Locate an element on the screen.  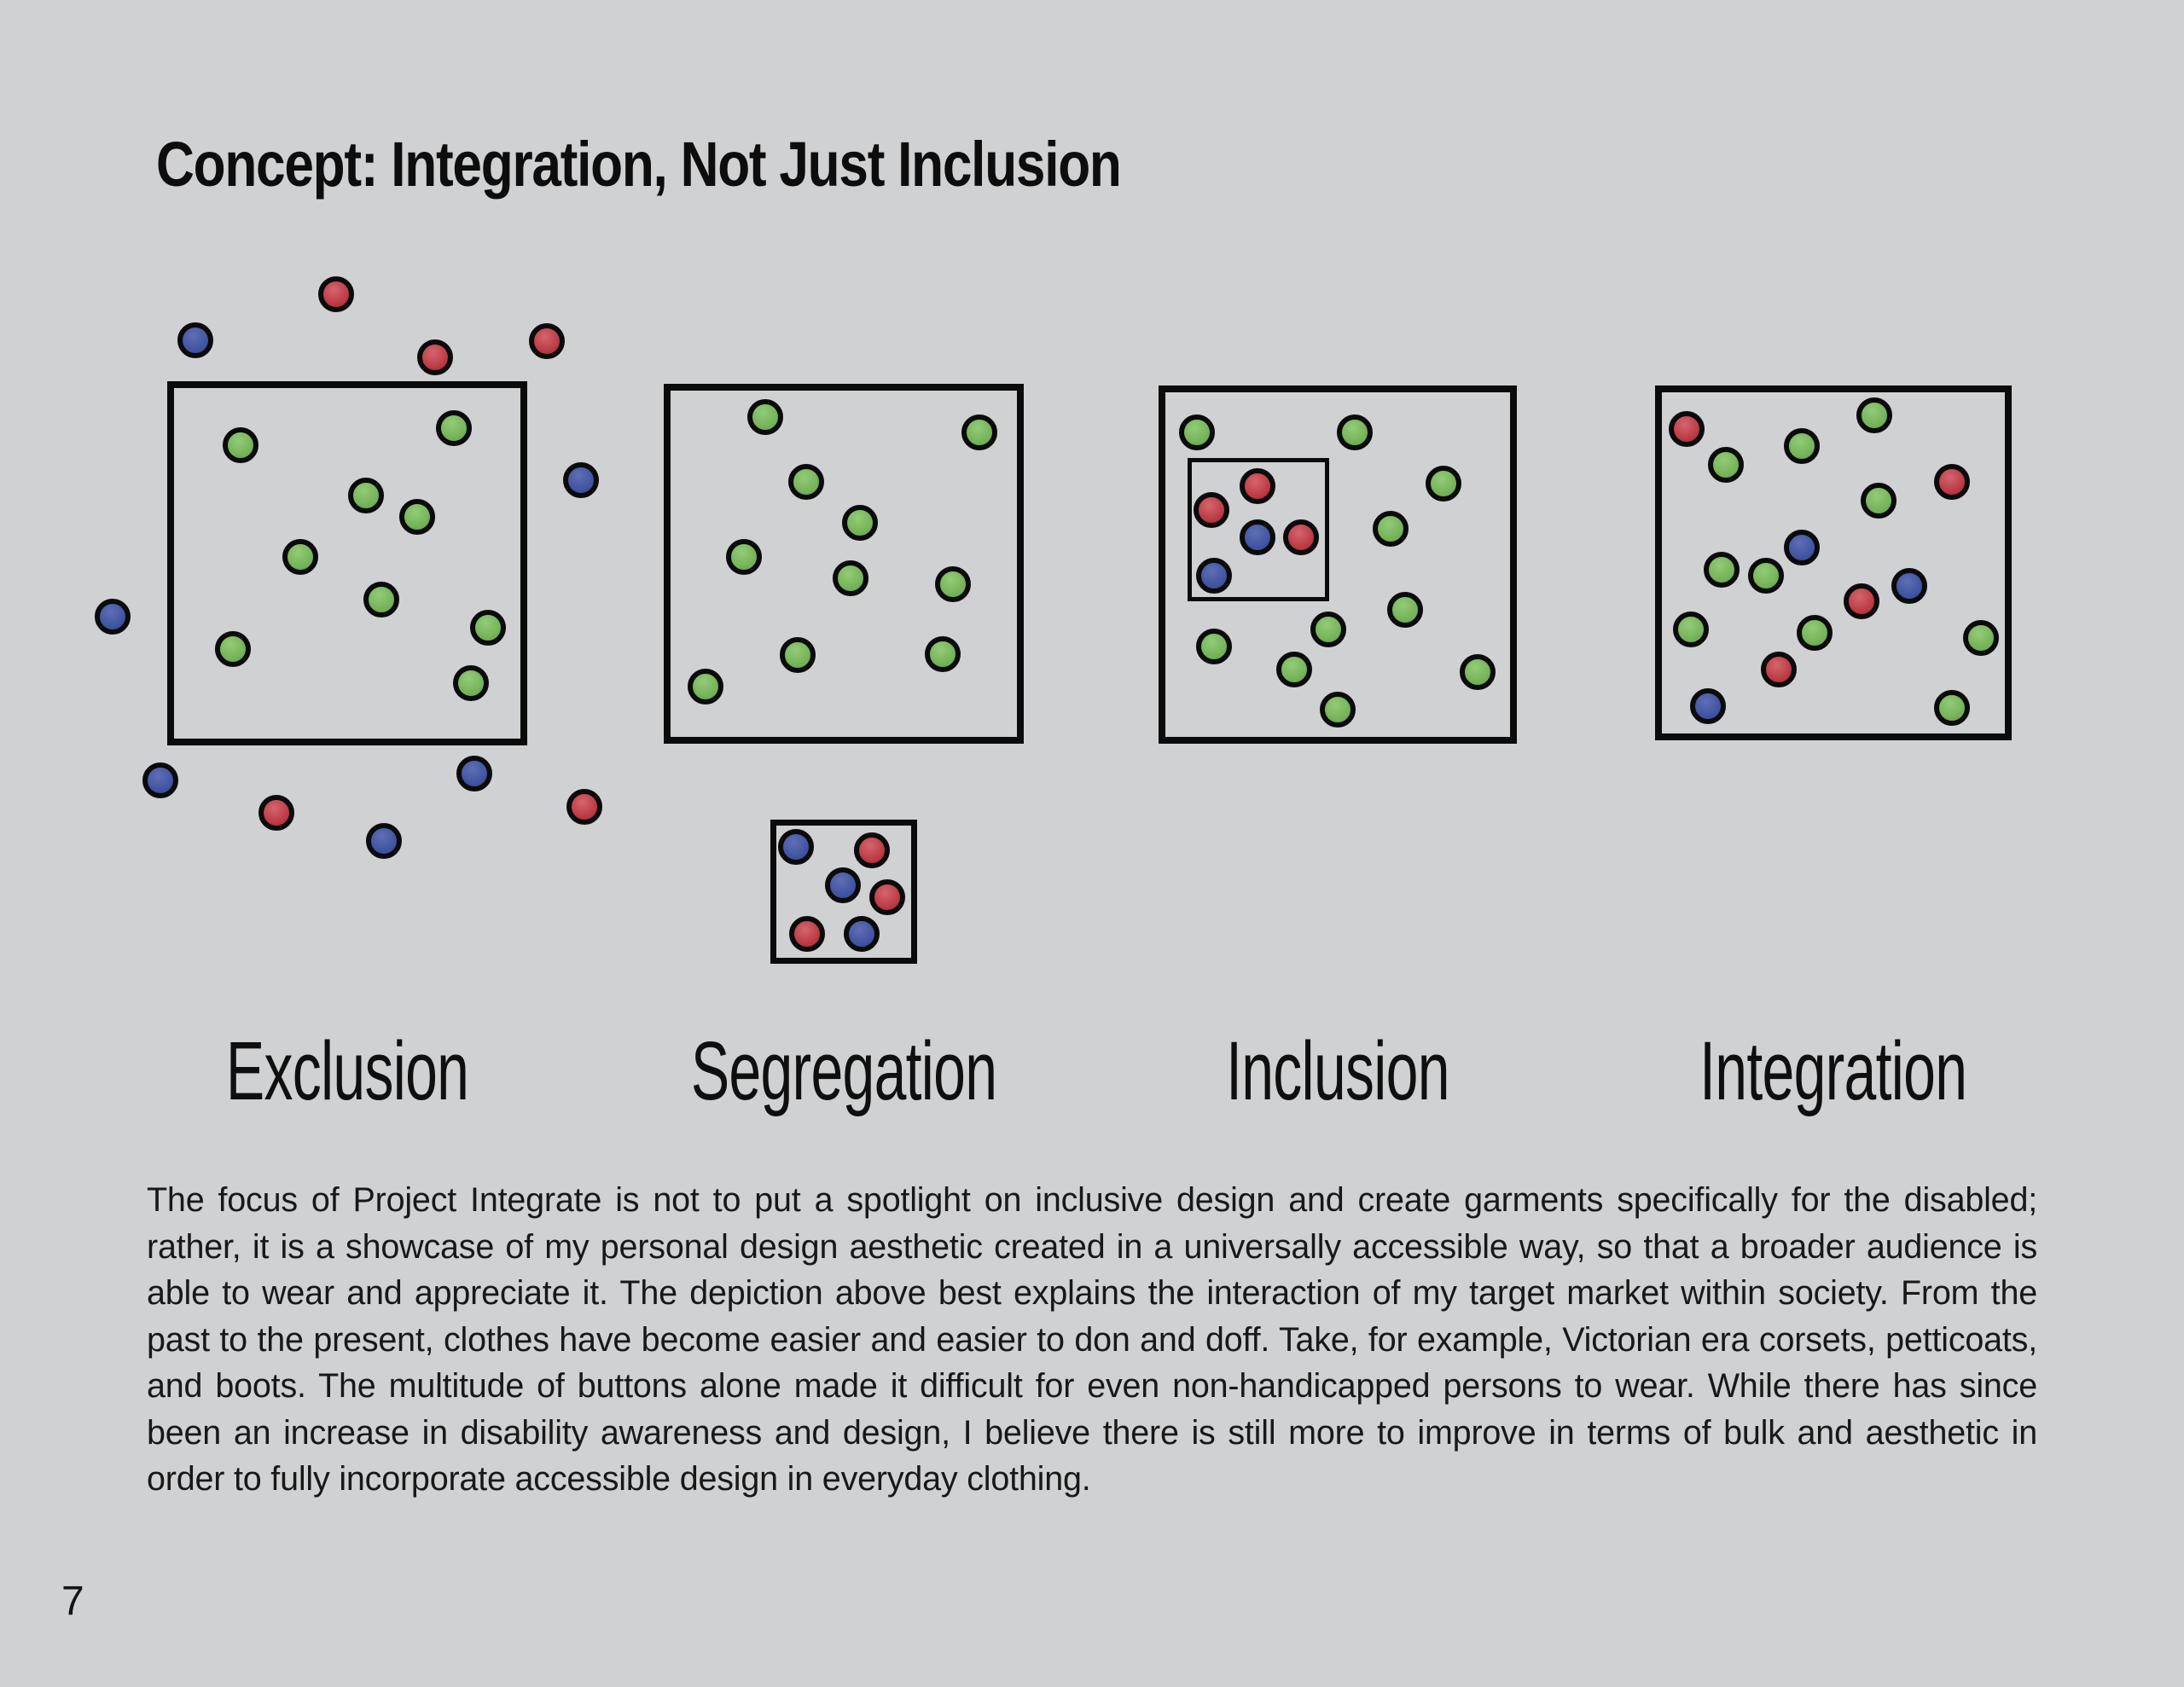
segregation-sub-box is located at coordinates (843, 892).